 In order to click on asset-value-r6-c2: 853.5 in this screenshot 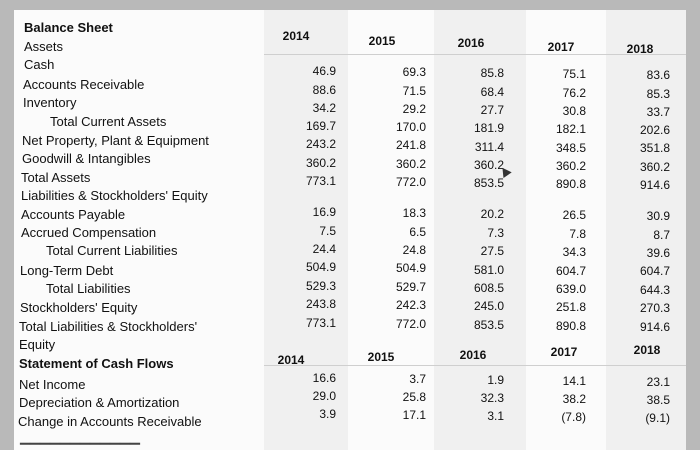, I will do `click(488, 183)`.